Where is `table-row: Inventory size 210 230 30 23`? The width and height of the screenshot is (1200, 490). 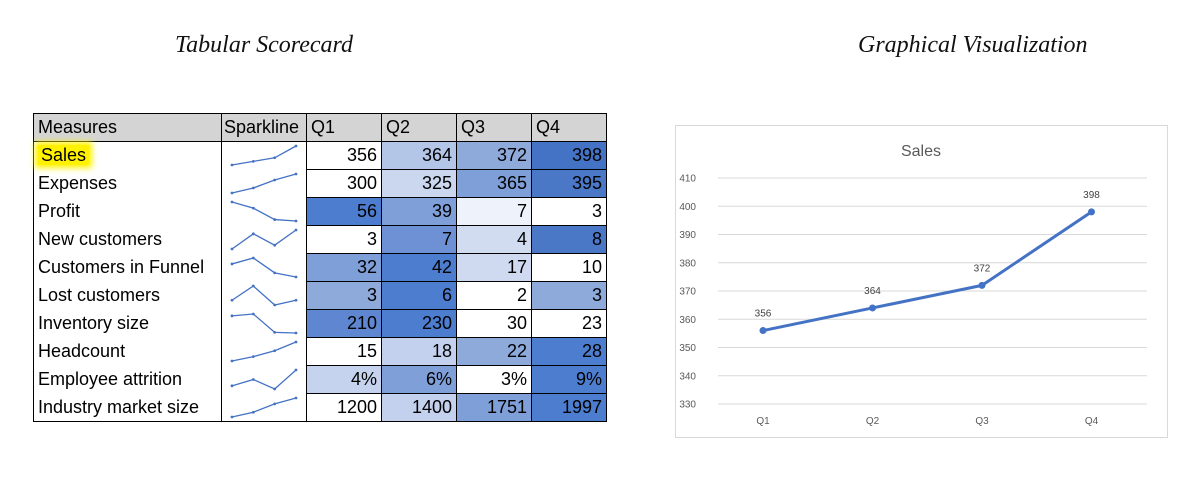
table-row: Inventory size 210 230 30 23 is located at coordinates (320, 323).